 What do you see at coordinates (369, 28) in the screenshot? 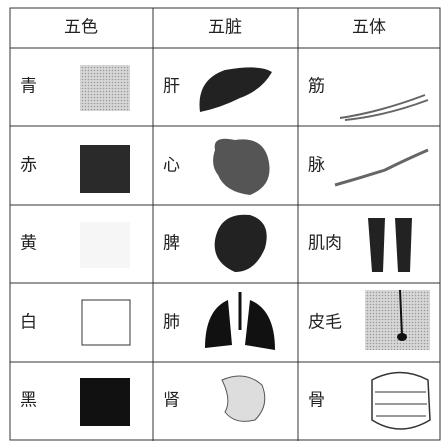
I see `header-cell: 五体` at bounding box center [369, 28].